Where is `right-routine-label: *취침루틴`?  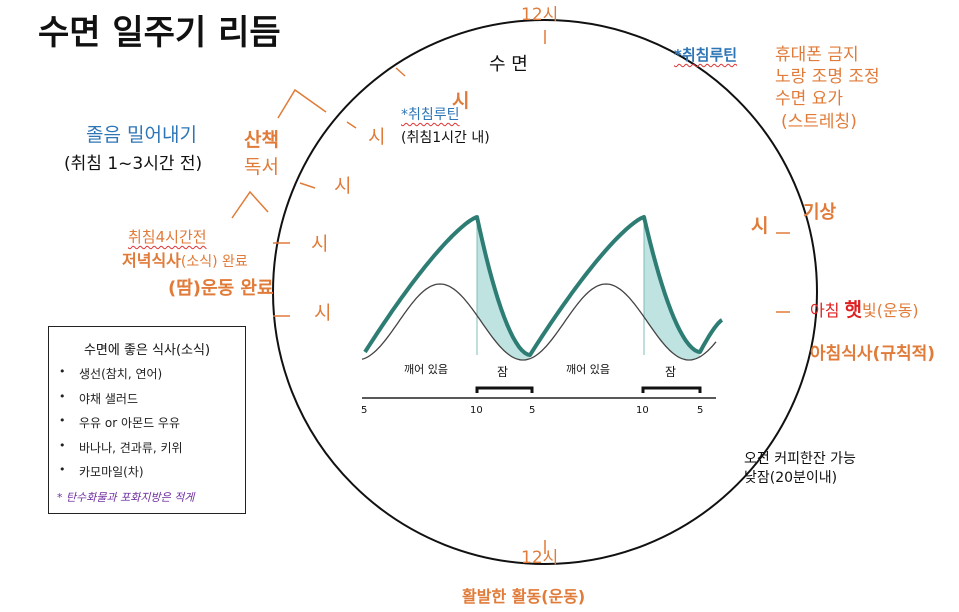
right-routine-label: *취침루틴 is located at coordinates (706, 55).